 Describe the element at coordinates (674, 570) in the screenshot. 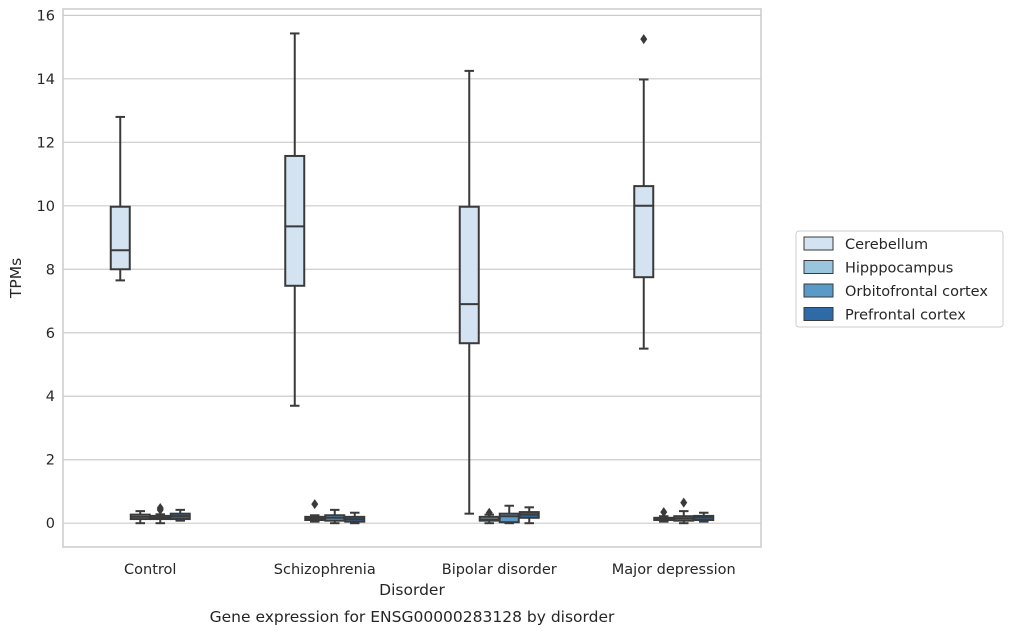

I see `x-tick-label: Major depression` at that location.